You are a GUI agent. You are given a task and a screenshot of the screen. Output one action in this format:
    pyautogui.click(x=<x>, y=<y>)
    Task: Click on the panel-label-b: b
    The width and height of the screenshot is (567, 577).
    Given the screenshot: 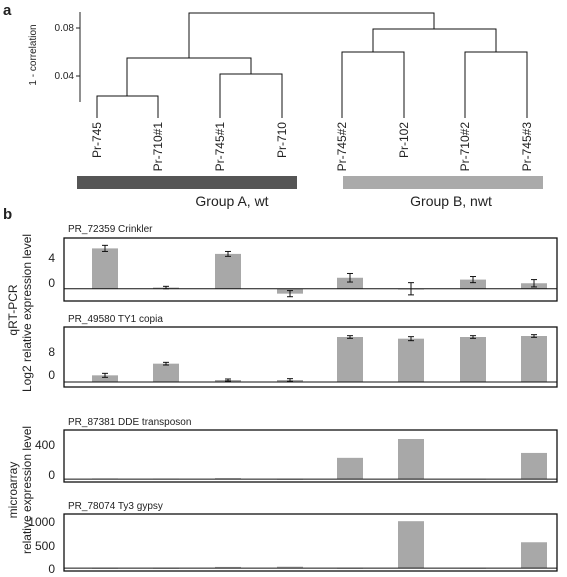 What is the action you would take?
    pyautogui.click(x=7, y=214)
    